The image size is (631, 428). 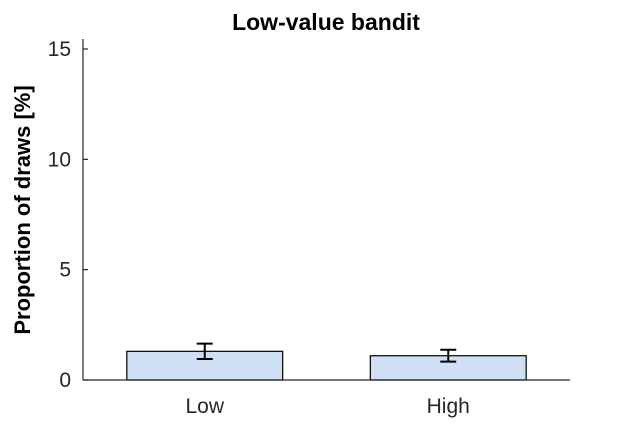 What do you see at coordinates (59, 159) in the screenshot?
I see `y-tick-label: 10` at bounding box center [59, 159].